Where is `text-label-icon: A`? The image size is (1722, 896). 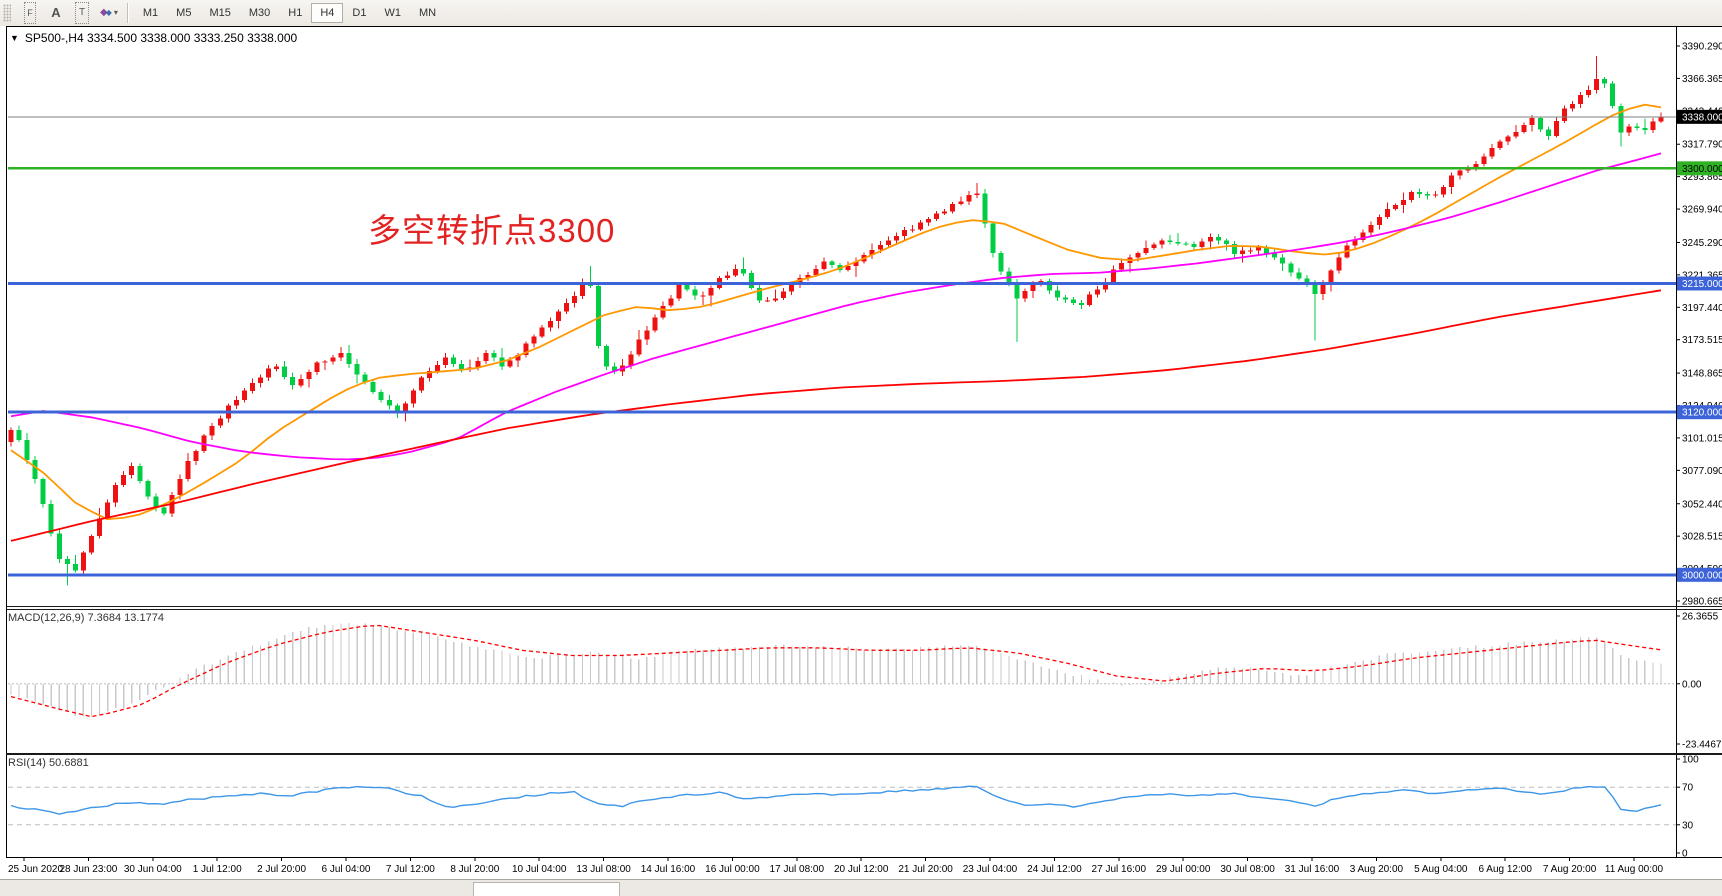 text-label-icon: A is located at coordinates (56, 12).